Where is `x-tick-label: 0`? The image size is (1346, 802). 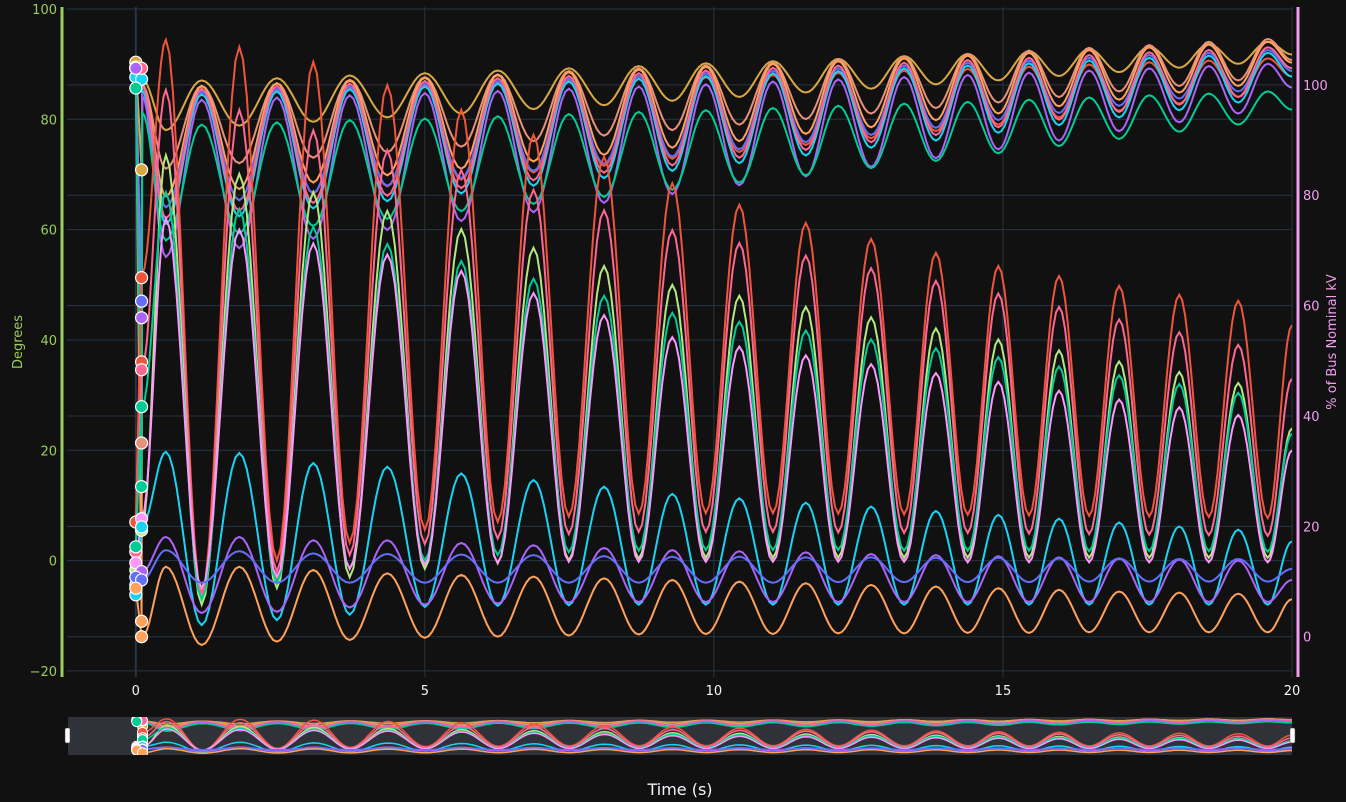
x-tick-label: 0 is located at coordinates (136, 691).